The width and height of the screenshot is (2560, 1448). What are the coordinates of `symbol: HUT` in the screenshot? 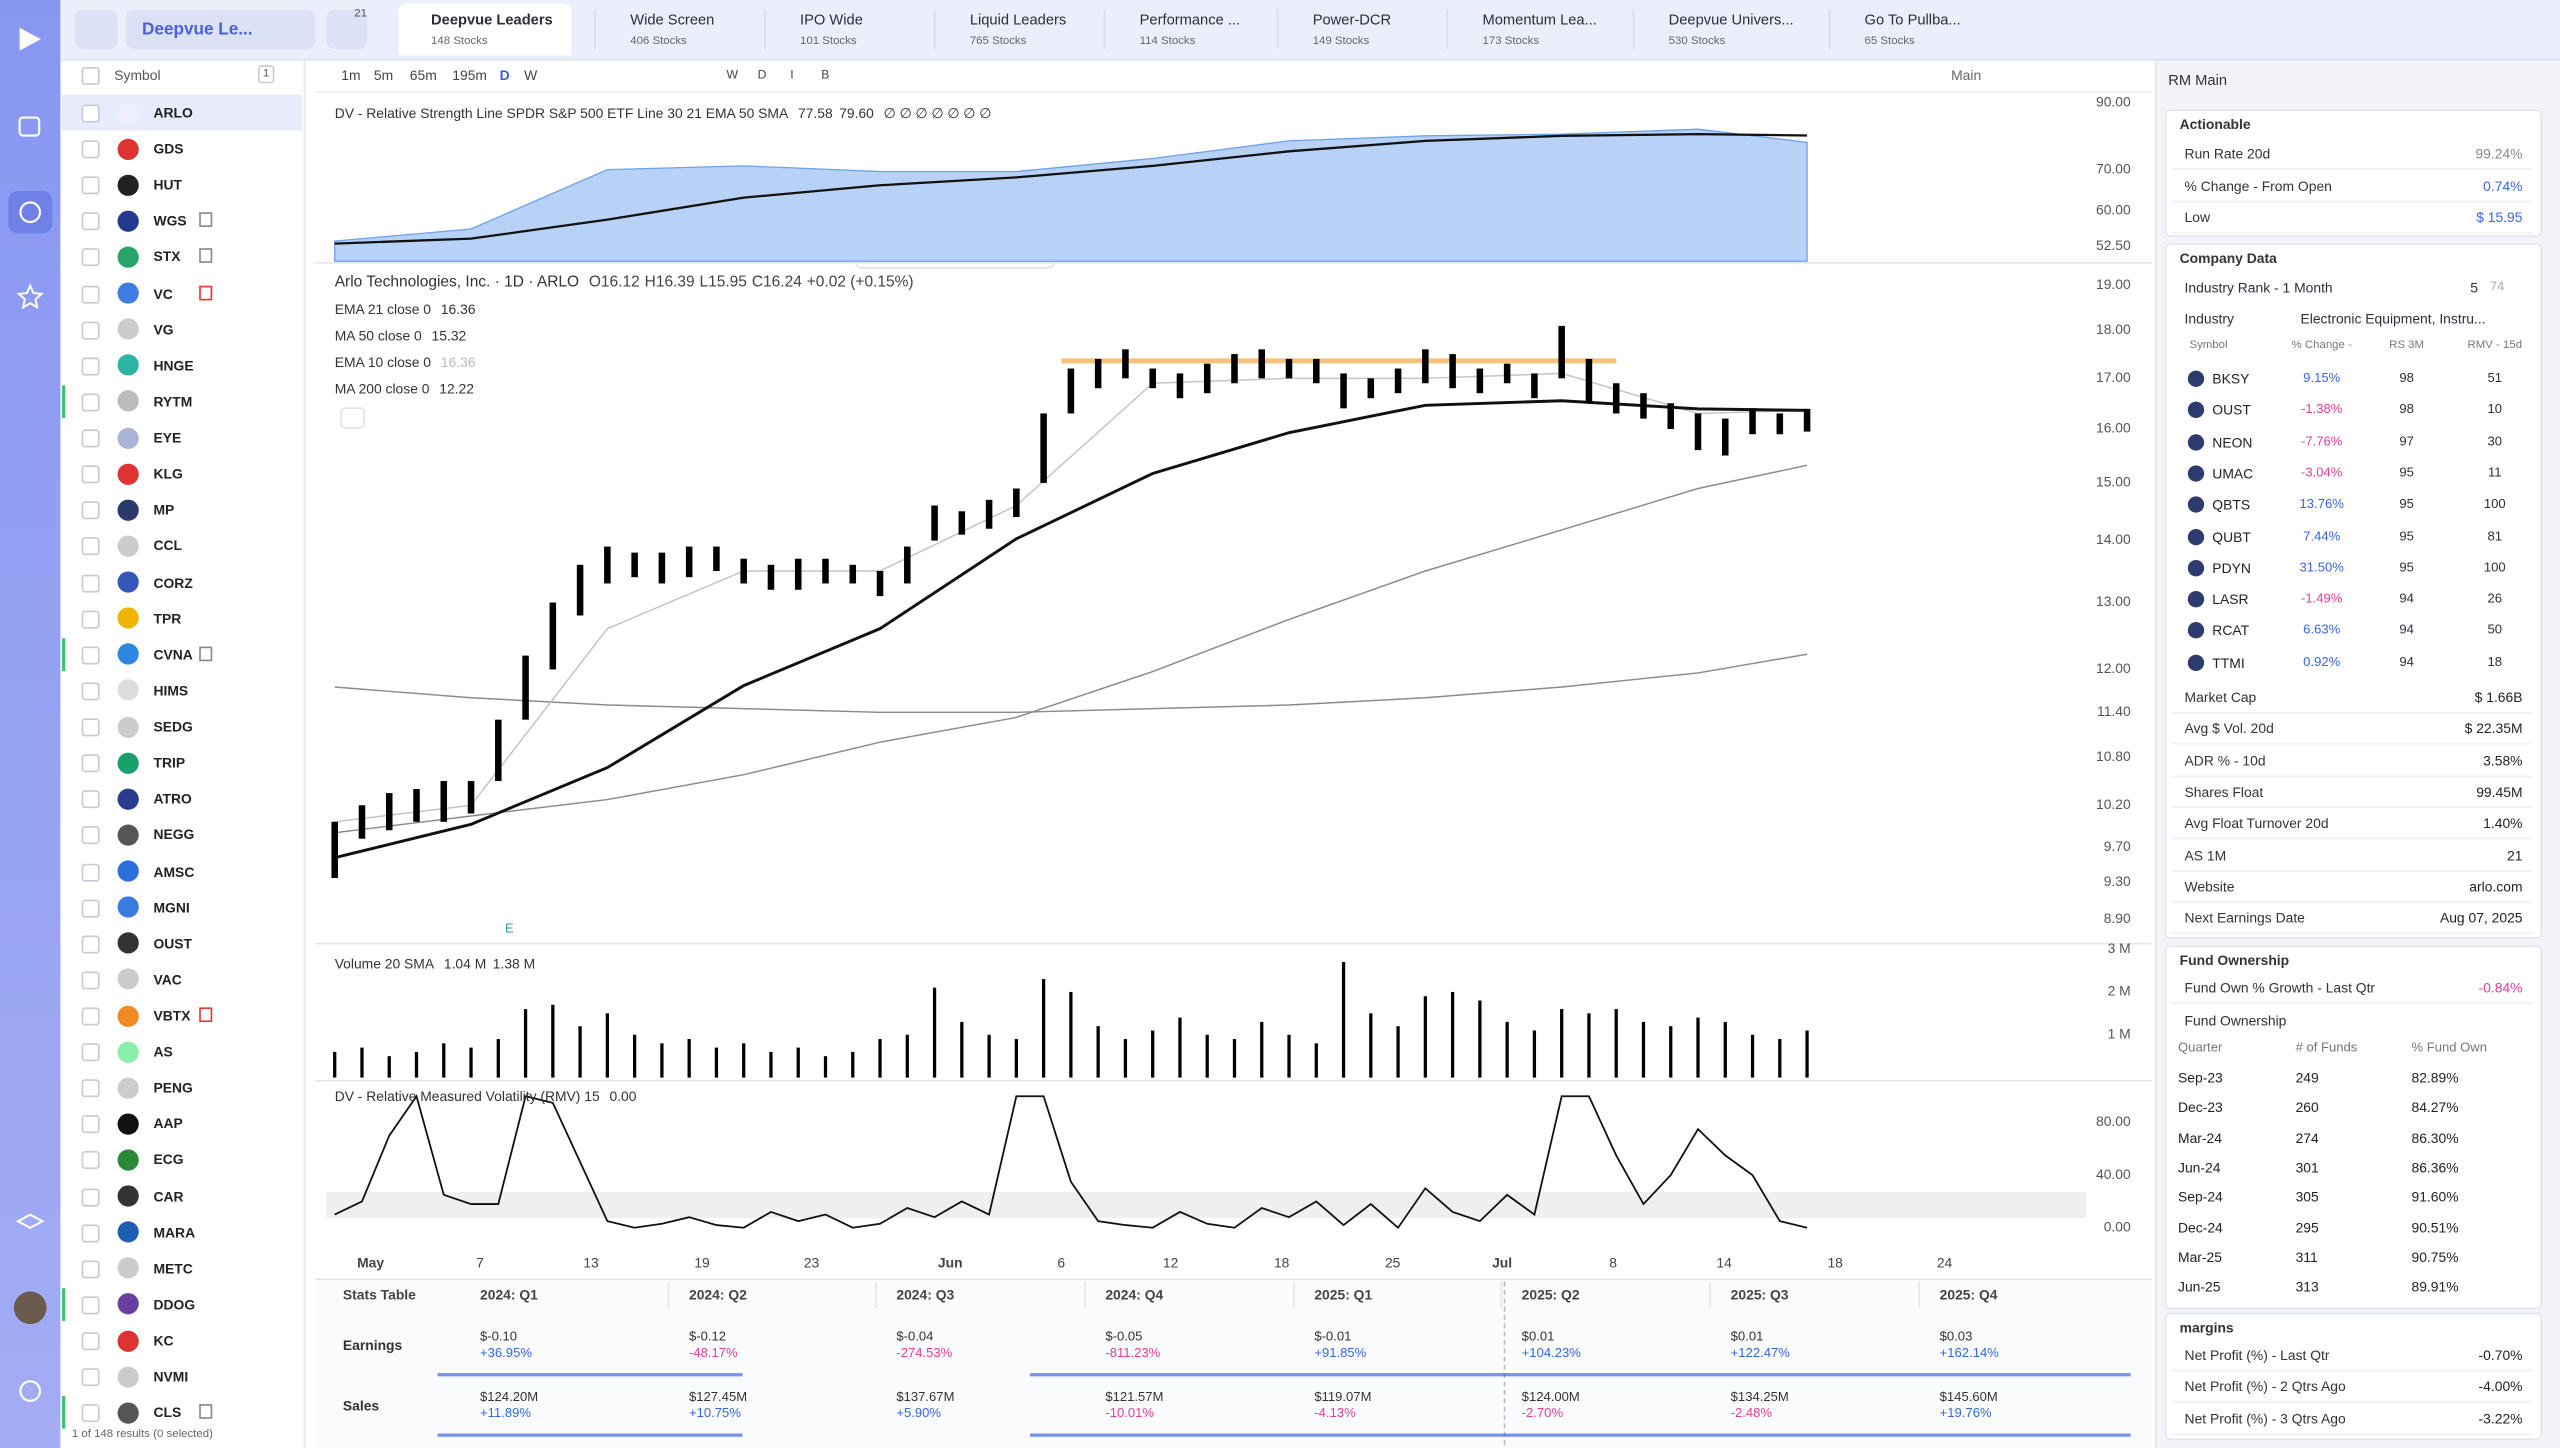 It's located at (168, 185).